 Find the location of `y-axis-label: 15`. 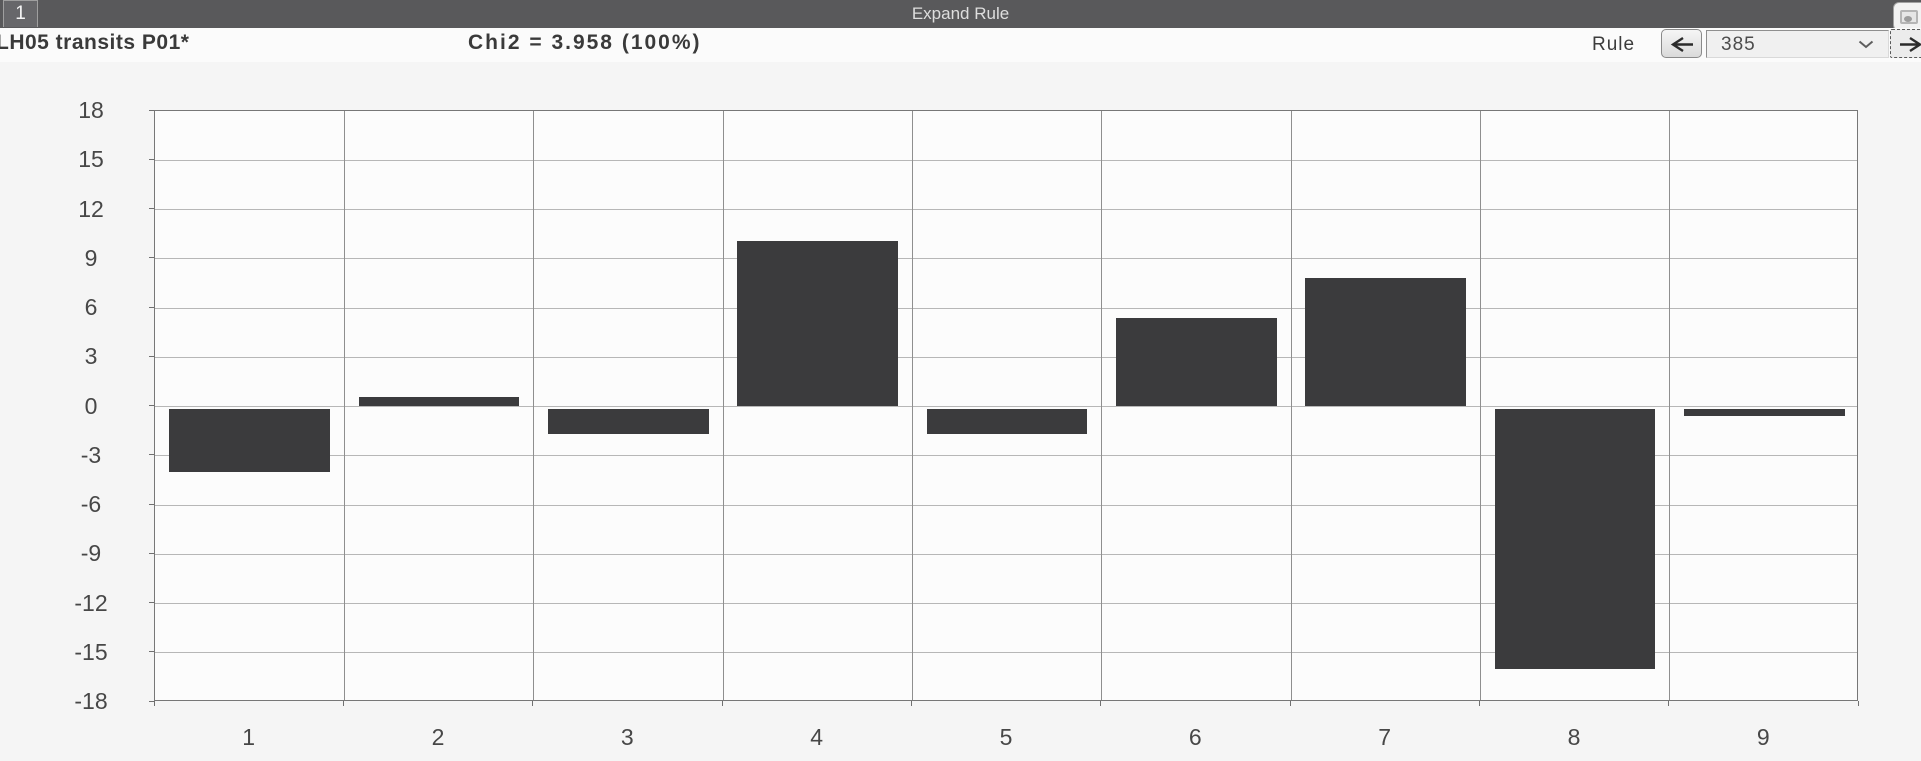

y-axis-label: 15 is located at coordinates (91, 159).